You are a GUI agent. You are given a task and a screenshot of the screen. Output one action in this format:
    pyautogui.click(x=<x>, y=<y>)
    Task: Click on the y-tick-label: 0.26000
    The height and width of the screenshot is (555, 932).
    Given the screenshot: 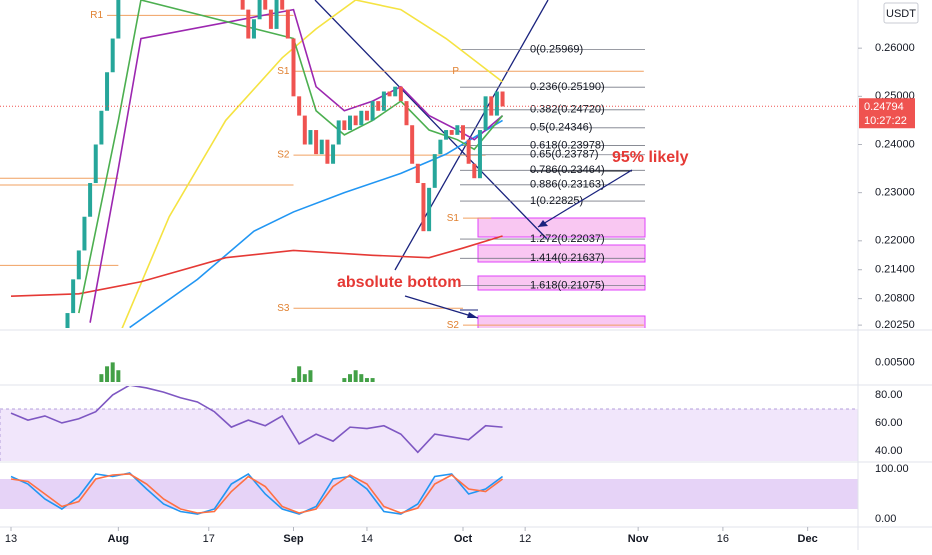 What is the action you would take?
    pyautogui.click(x=895, y=48)
    